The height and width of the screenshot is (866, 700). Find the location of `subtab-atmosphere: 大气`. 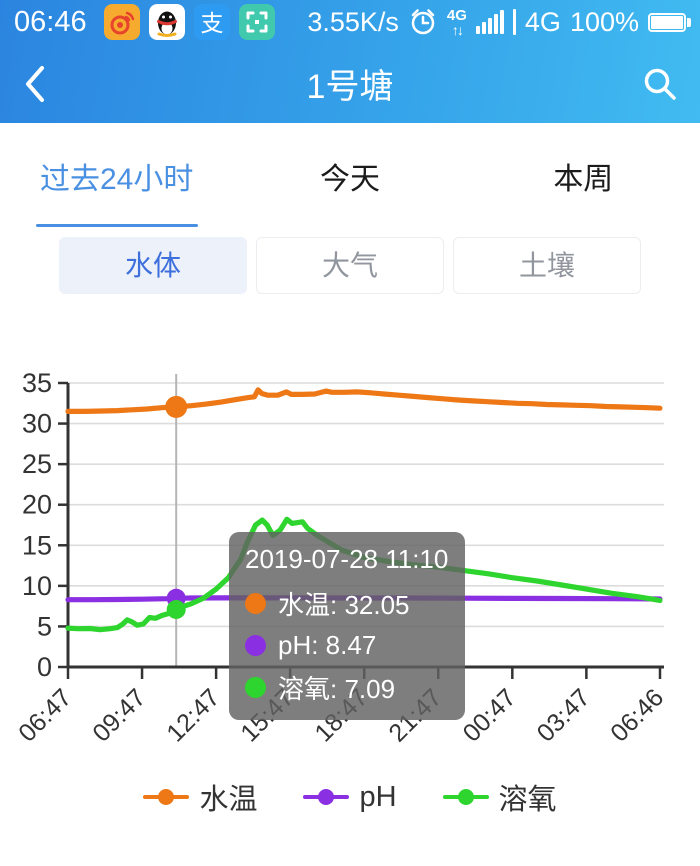

subtab-atmosphere: 大气 is located at coordinates (350, 265).